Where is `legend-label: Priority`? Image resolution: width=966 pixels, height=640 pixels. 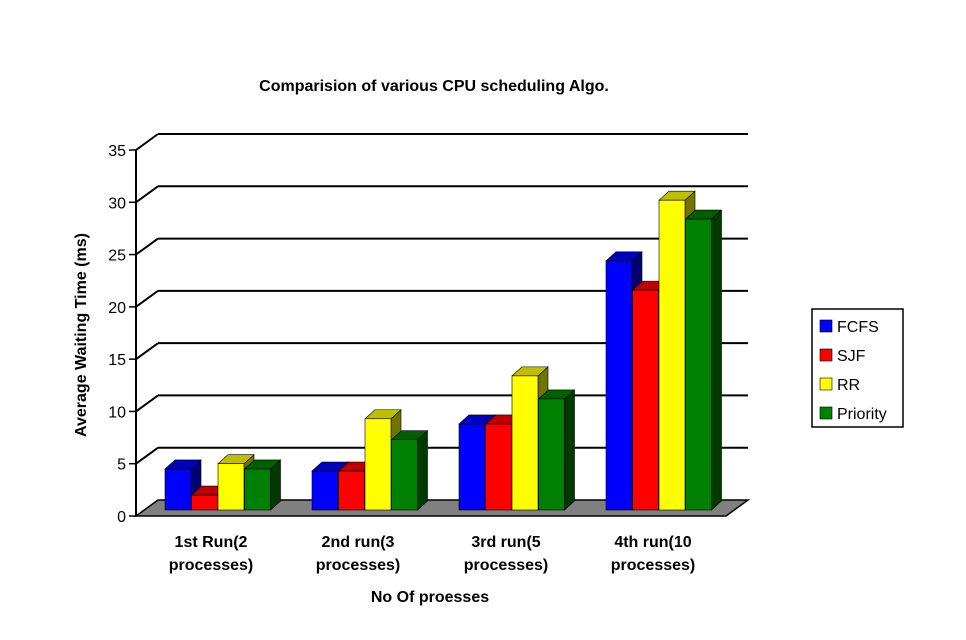 legend-label: Priority is located at coordinates (862, 414).